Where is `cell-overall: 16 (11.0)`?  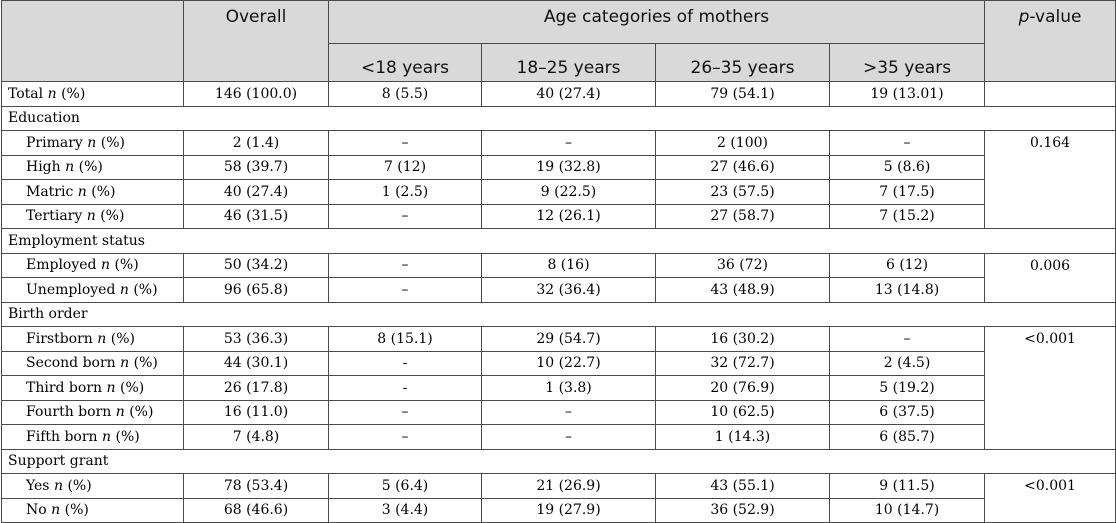
cell-overall: 16 (11.0) is located at coordinates (256, 412).